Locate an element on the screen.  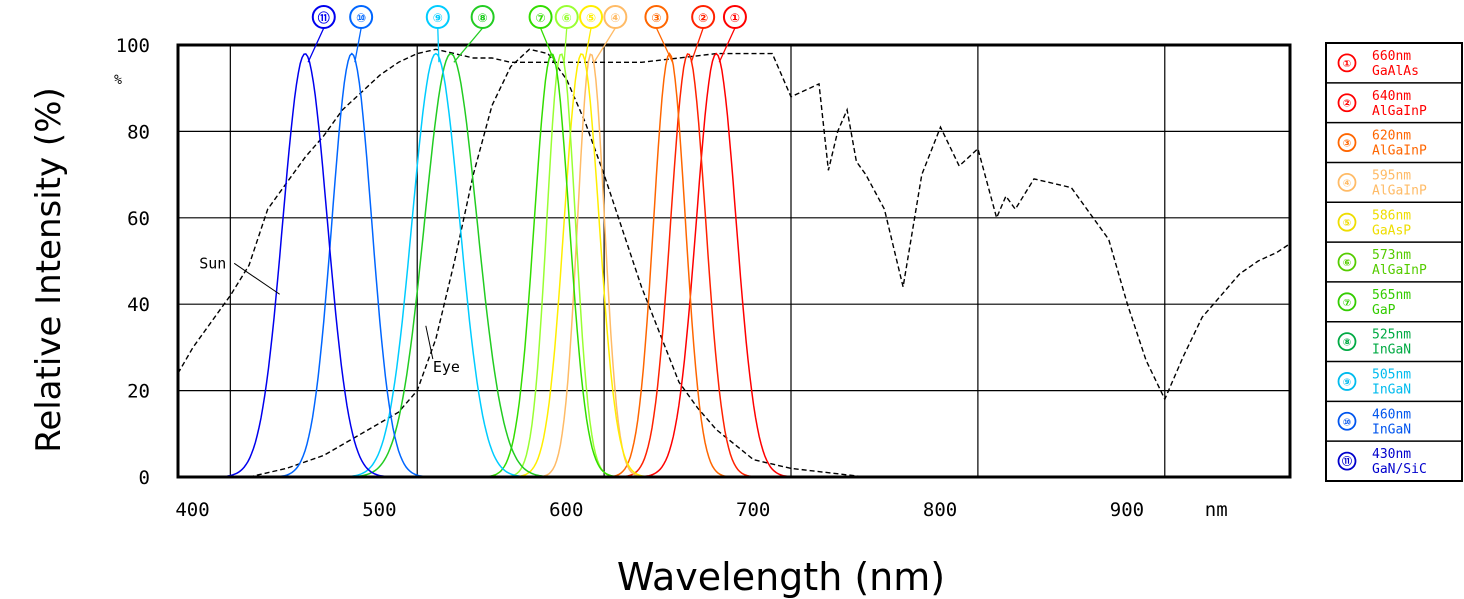
y-unit-label: % is located at coordinates (118, 80).